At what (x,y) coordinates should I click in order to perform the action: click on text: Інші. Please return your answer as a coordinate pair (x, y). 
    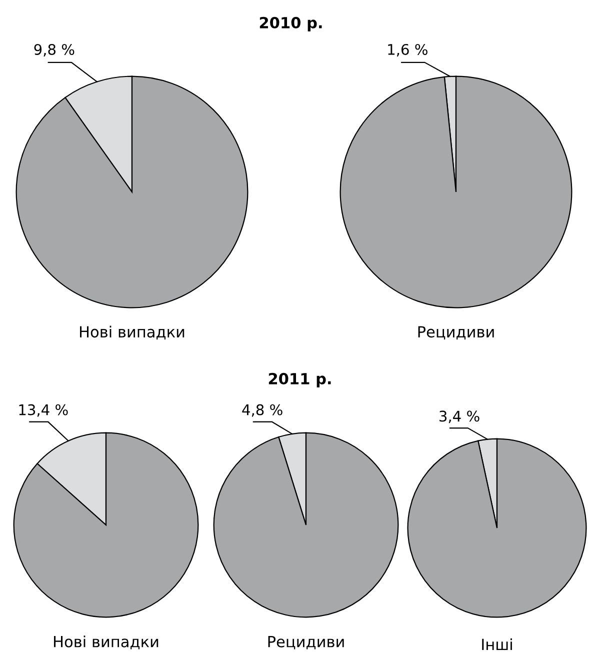
    Looking at the image, I should click on (497, 644).